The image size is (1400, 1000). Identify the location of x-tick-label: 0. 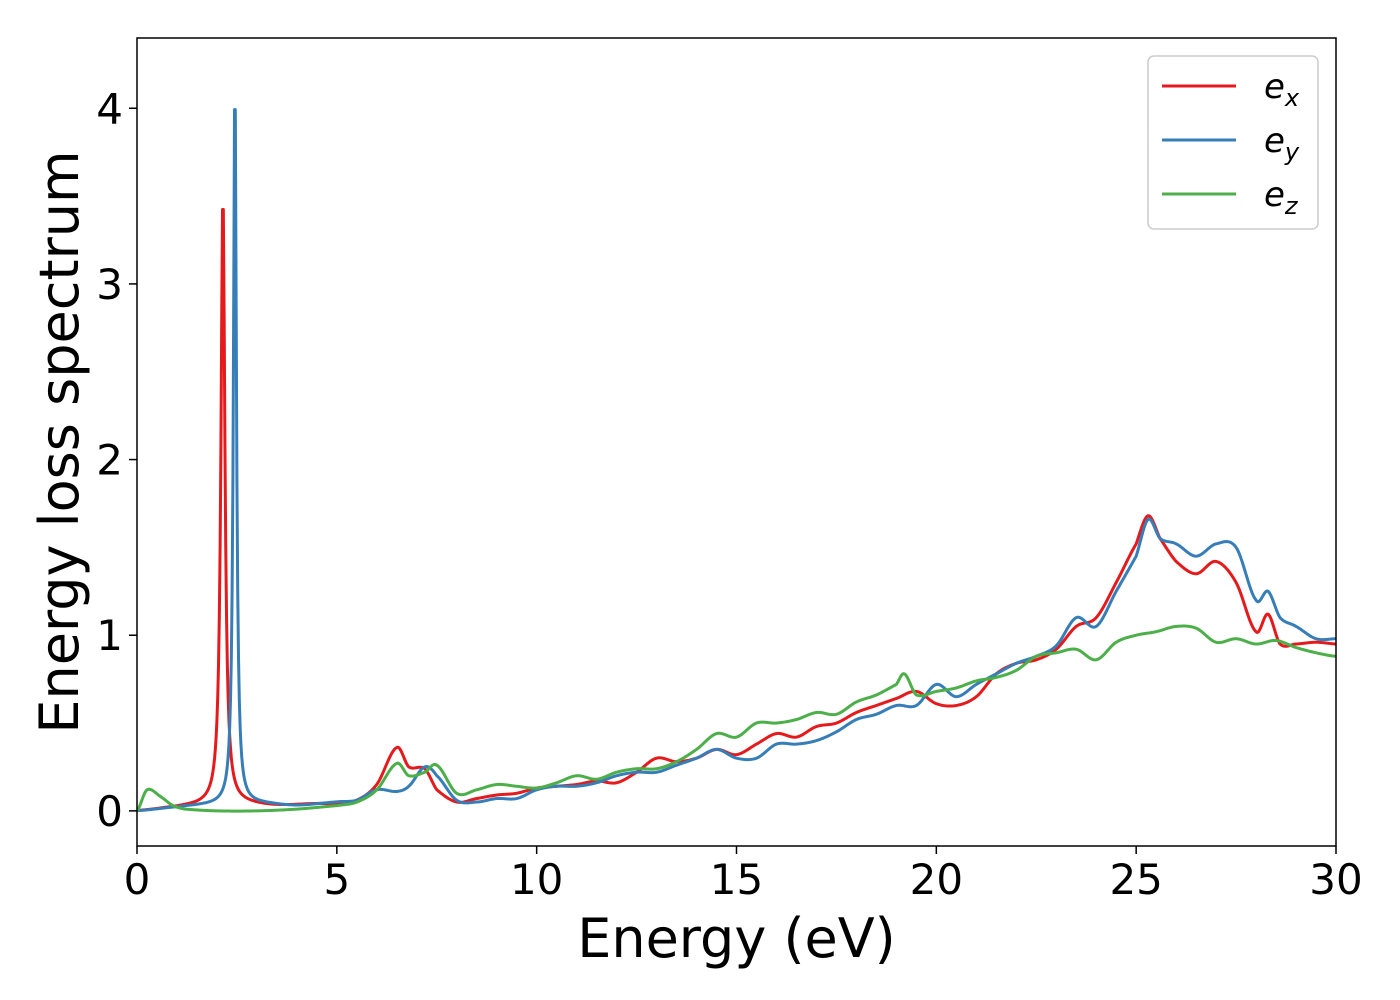
(137, 879).